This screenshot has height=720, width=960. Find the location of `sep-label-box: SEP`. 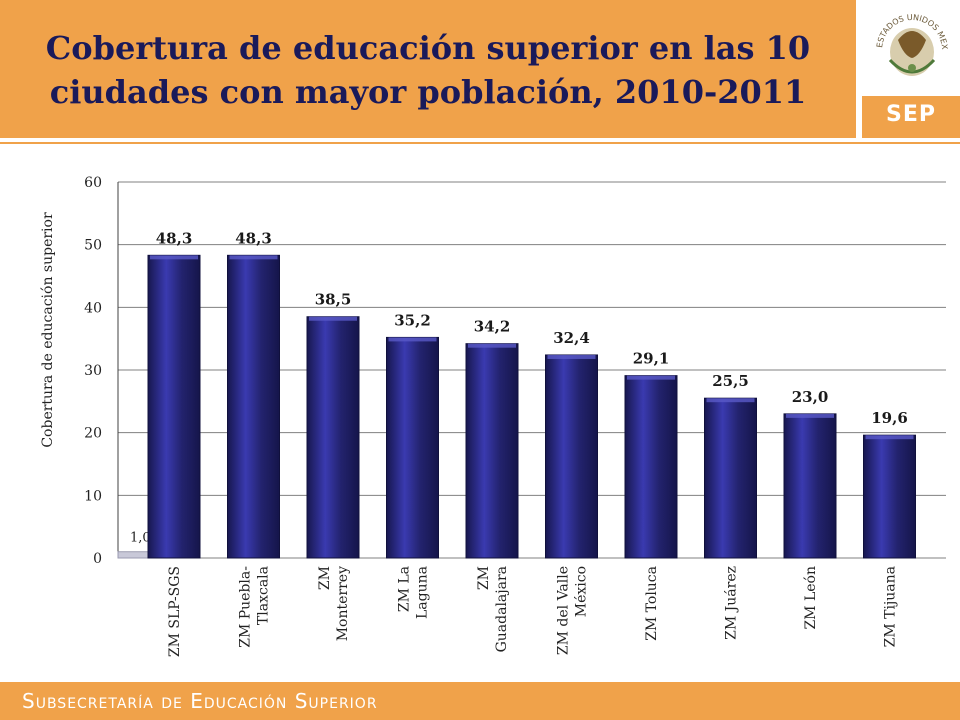

sep-label-box: SEP is located at coordinates (911, 117).